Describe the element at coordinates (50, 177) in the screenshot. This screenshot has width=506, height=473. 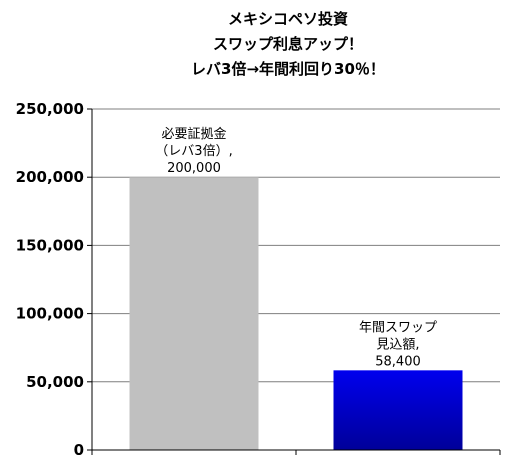
I see `y-tick-label: 200,000` at that location.